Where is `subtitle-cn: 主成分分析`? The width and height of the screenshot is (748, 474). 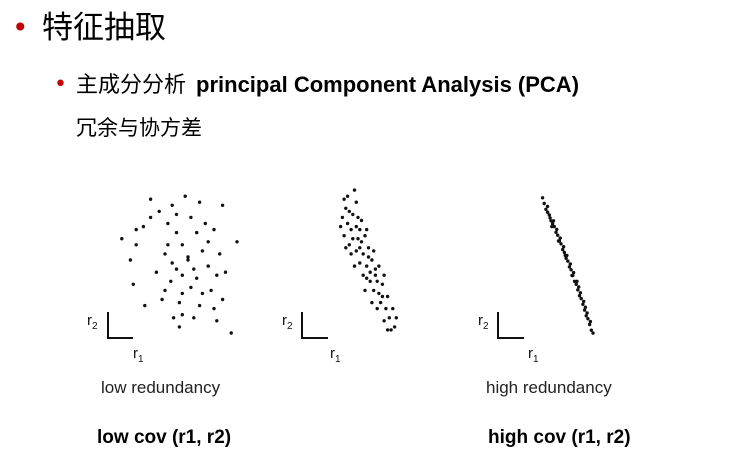
subtitle-cn: 主成分分析 is located at coordinates (131, 85).